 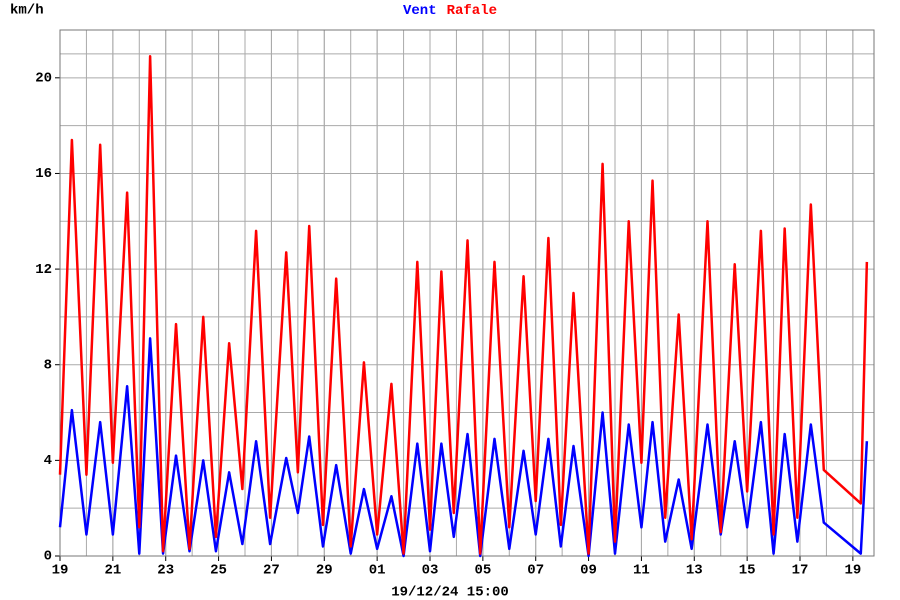 What do you see at coordinates (588, 571) in the screenshot?
I see `x-tick-label: 09` at bounding box center [588, 571].